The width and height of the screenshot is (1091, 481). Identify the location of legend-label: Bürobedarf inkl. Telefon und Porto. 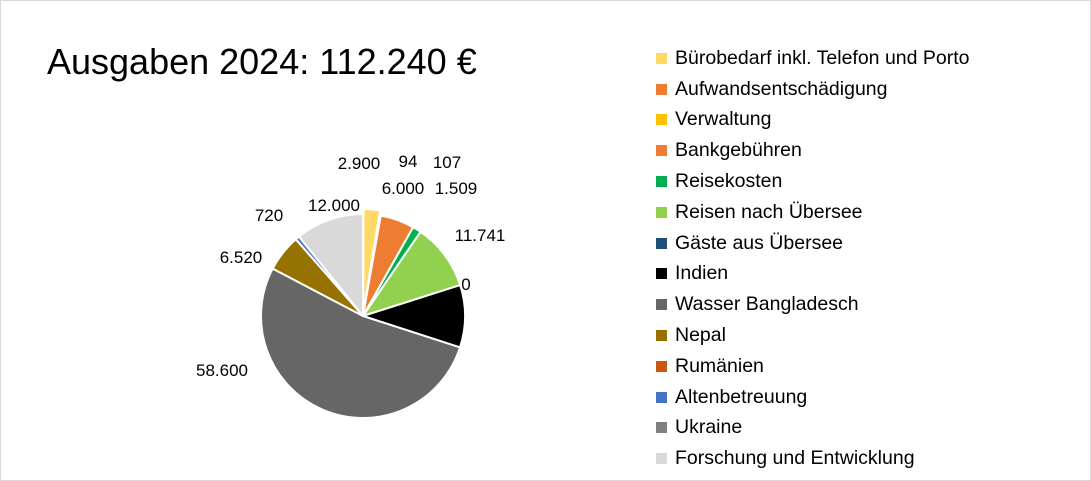
(822, 57).